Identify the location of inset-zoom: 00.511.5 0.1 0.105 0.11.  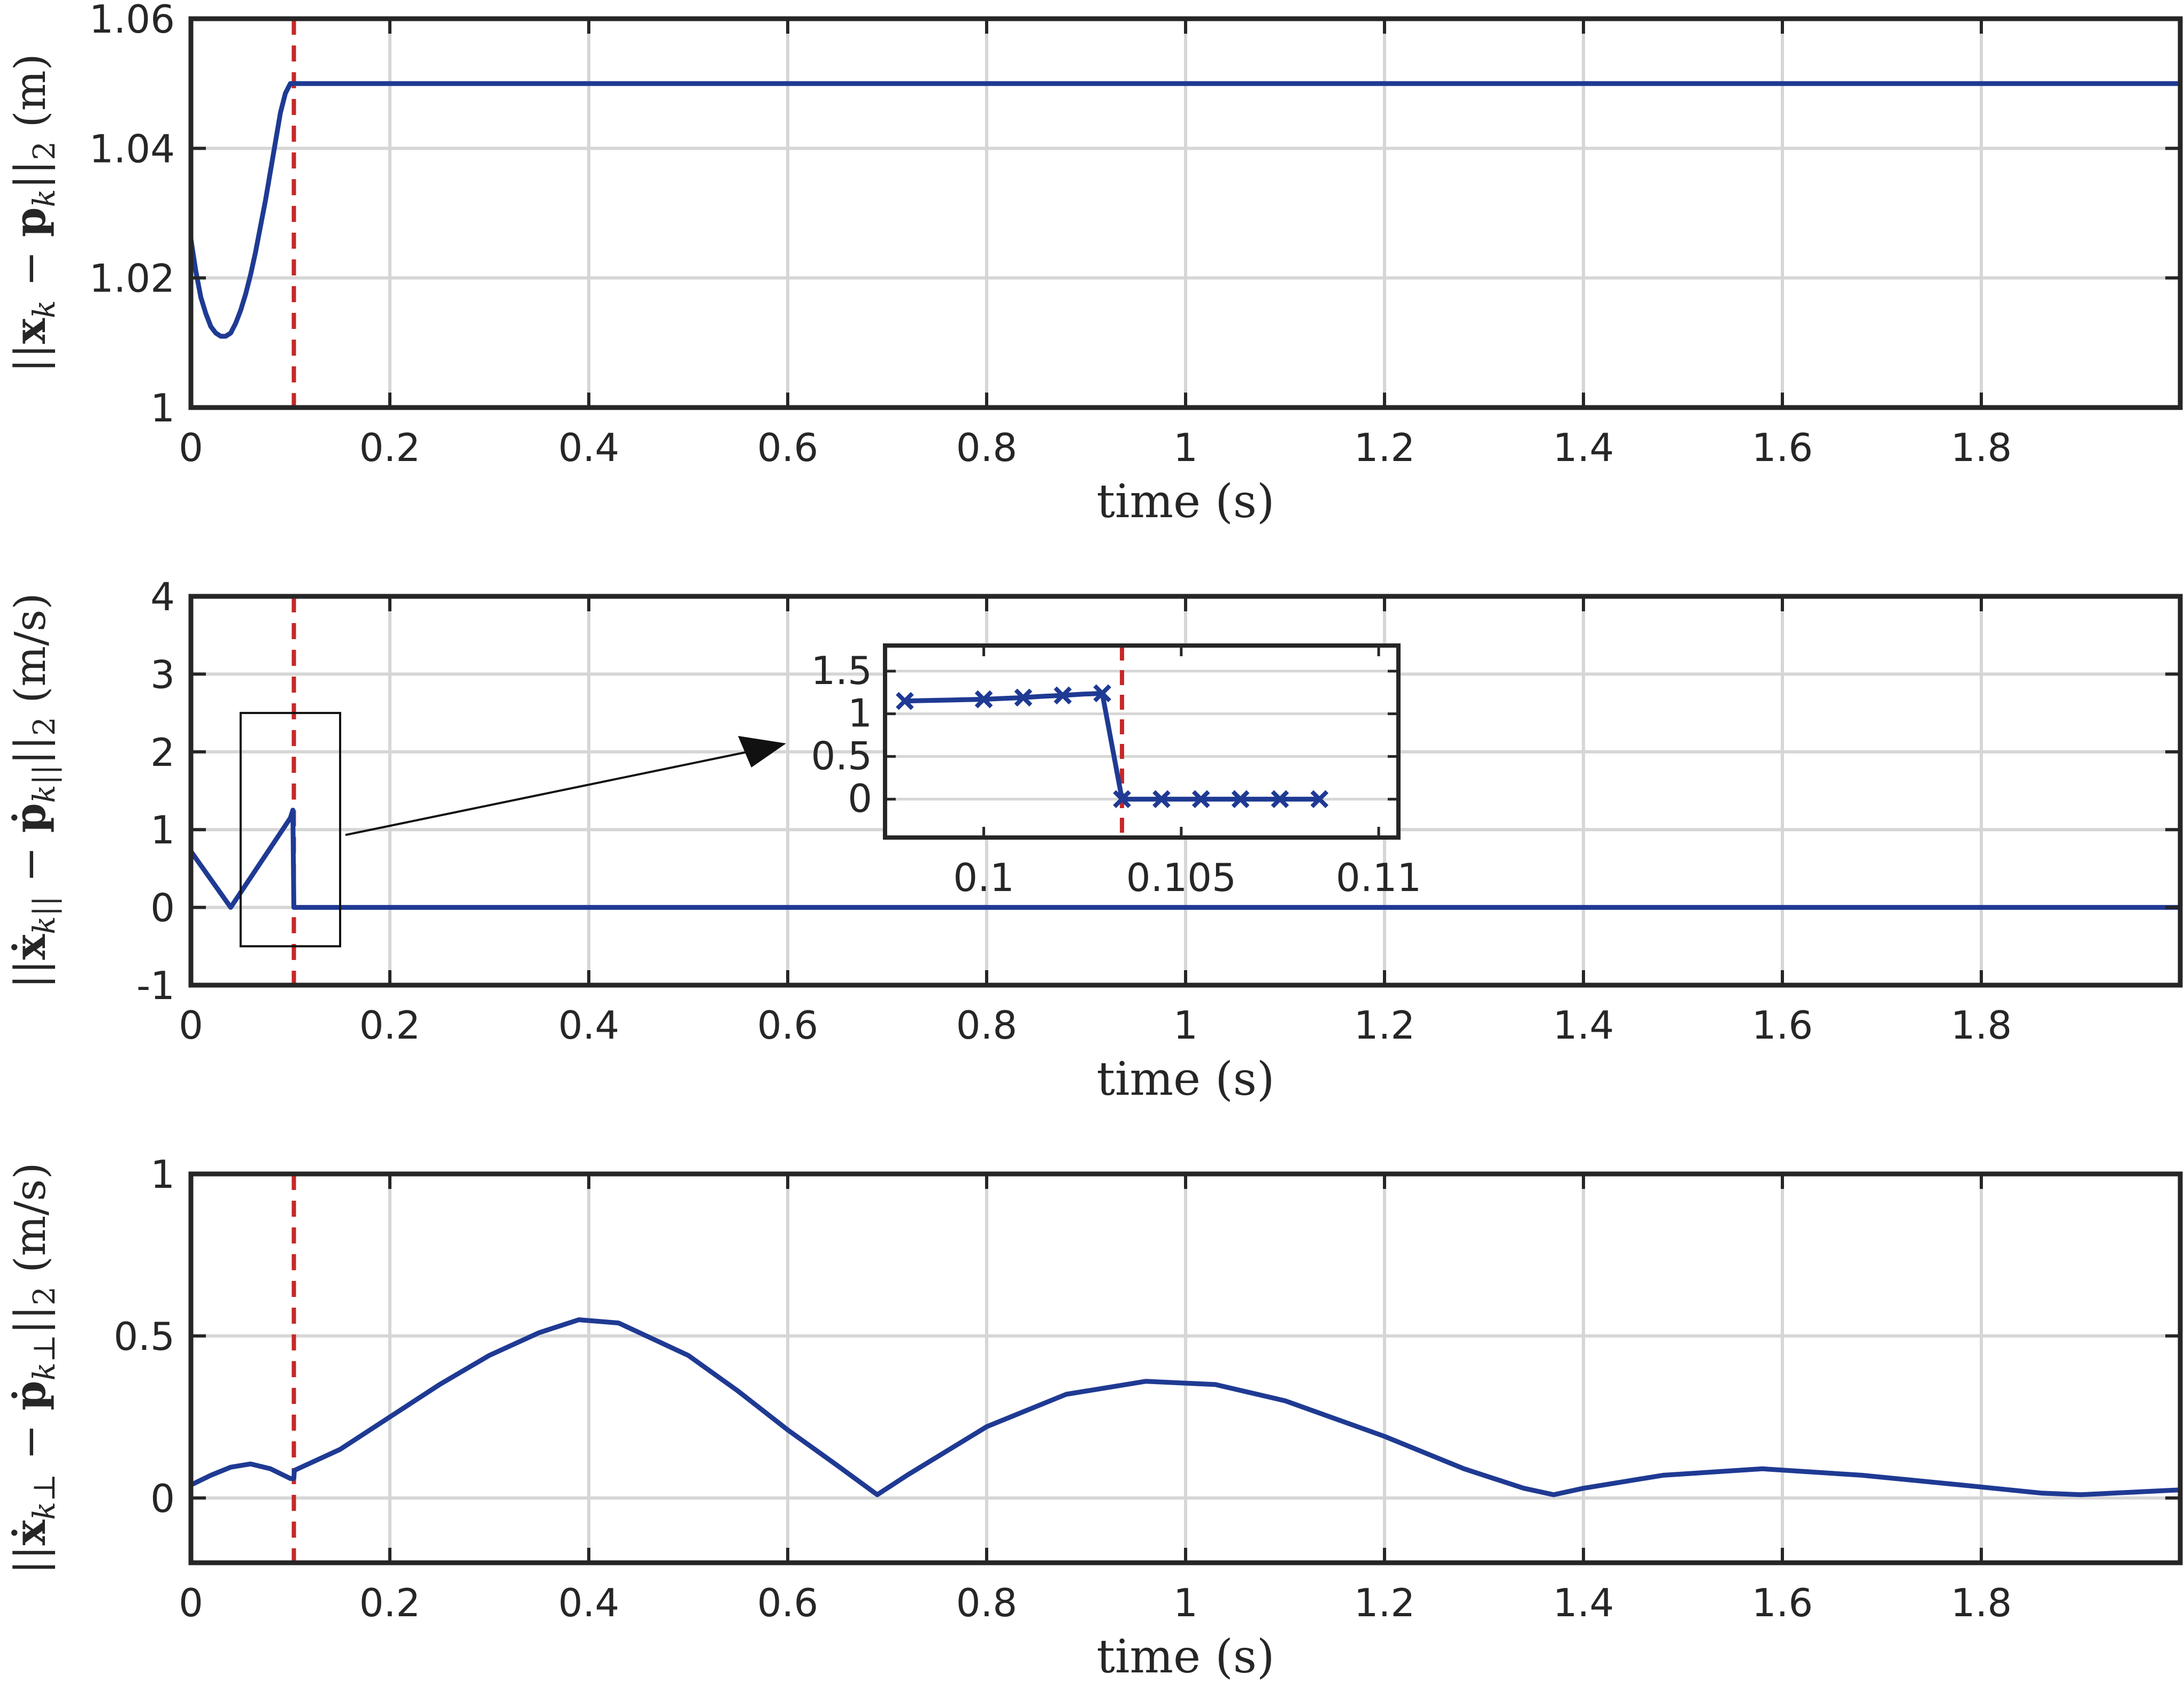
(1116, 771).